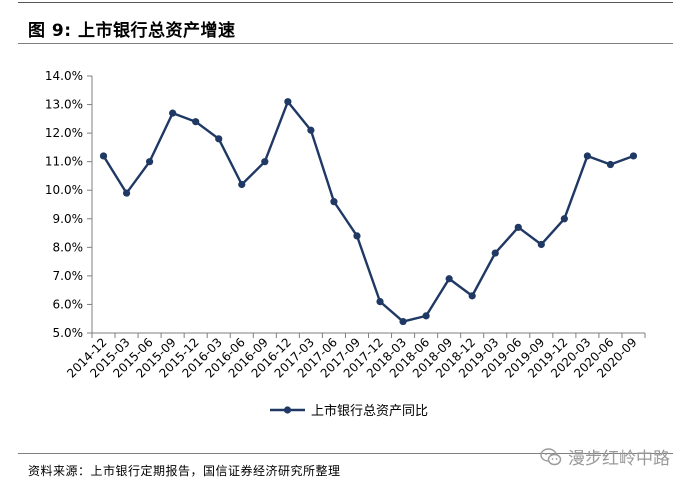 Image resolution: width=691 pixels, height=495 pixels. I want to click on y-tick-label: 11.0%, so click(64, 162).